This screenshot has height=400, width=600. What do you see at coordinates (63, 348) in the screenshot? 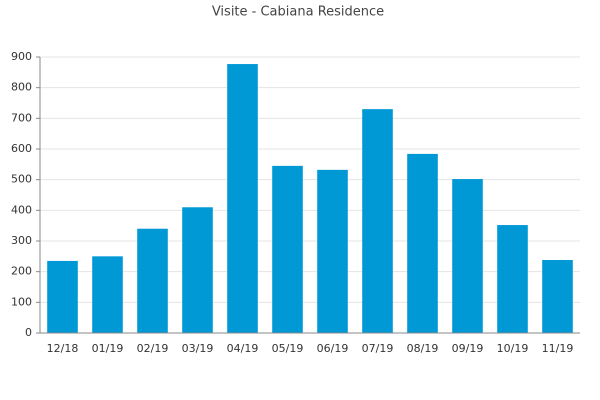
I see `x-tick-label: 12/18` at bounding box center [63, 348].